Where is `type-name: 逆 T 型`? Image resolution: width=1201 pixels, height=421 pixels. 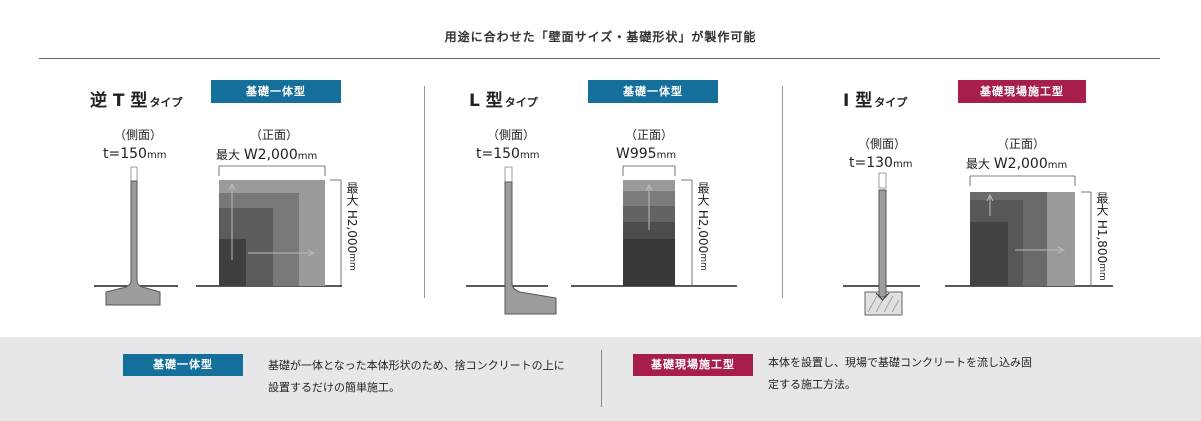
type-name: 逆 T 型 is located at coordinates (119, 101).